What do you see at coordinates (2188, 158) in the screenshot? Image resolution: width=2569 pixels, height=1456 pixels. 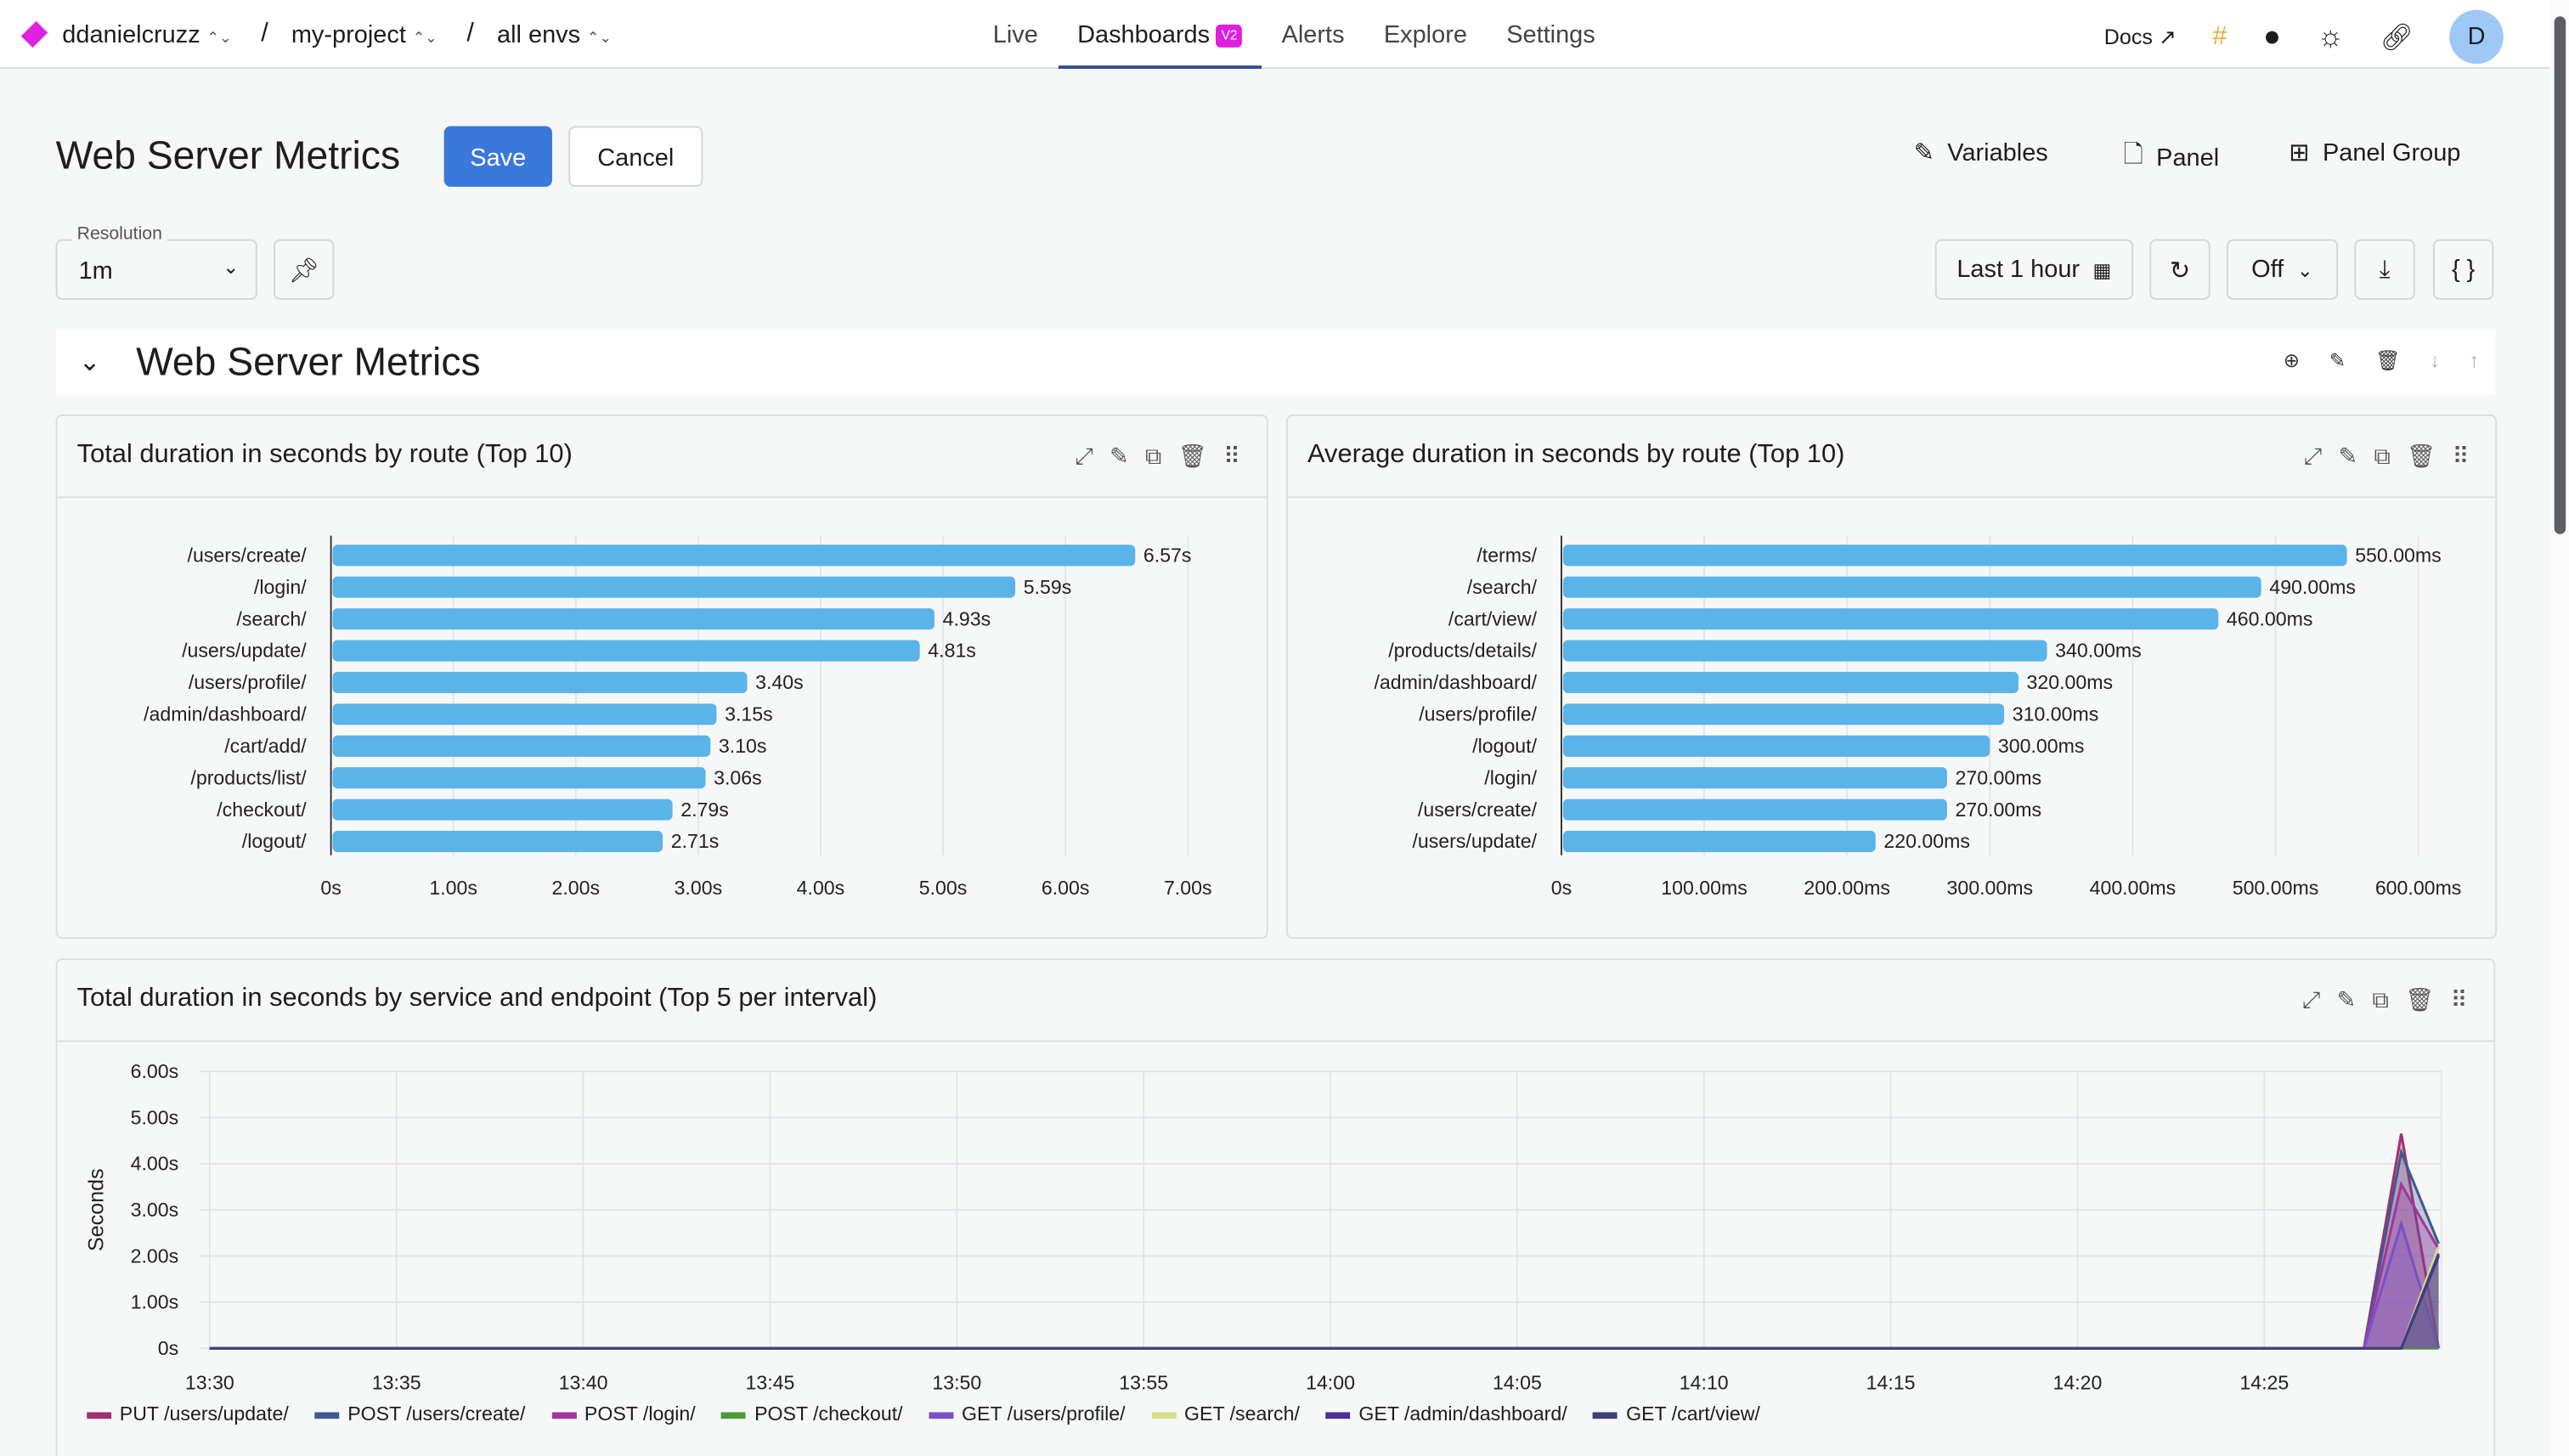 I see `panel-label: Panel` at bounding box center [2188, 158].